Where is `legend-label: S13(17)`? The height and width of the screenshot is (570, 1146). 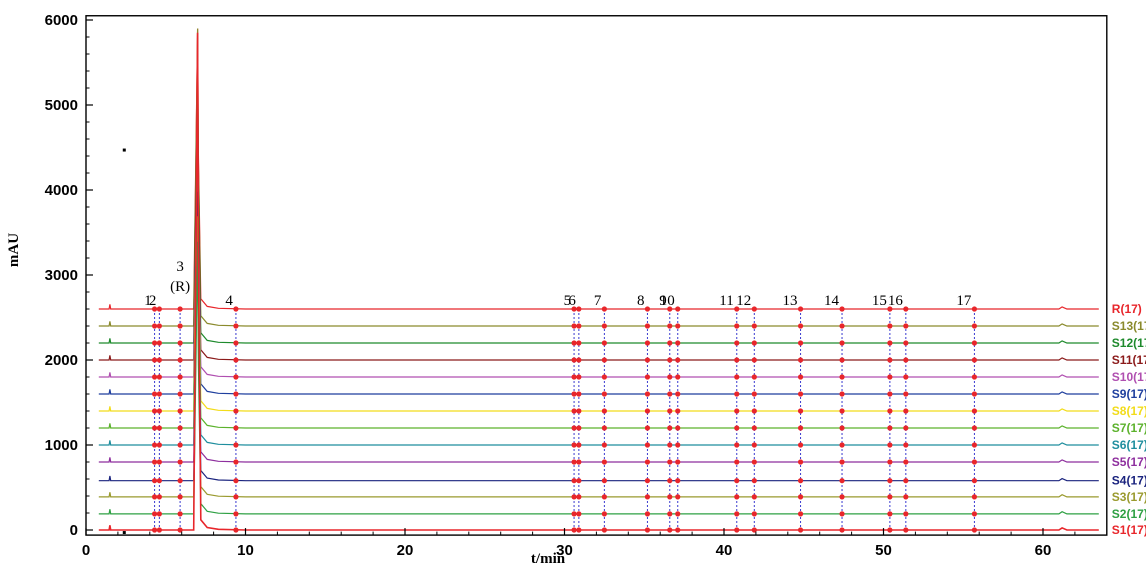 legend-label: S13(17) is located at coordinates (1129, 326).